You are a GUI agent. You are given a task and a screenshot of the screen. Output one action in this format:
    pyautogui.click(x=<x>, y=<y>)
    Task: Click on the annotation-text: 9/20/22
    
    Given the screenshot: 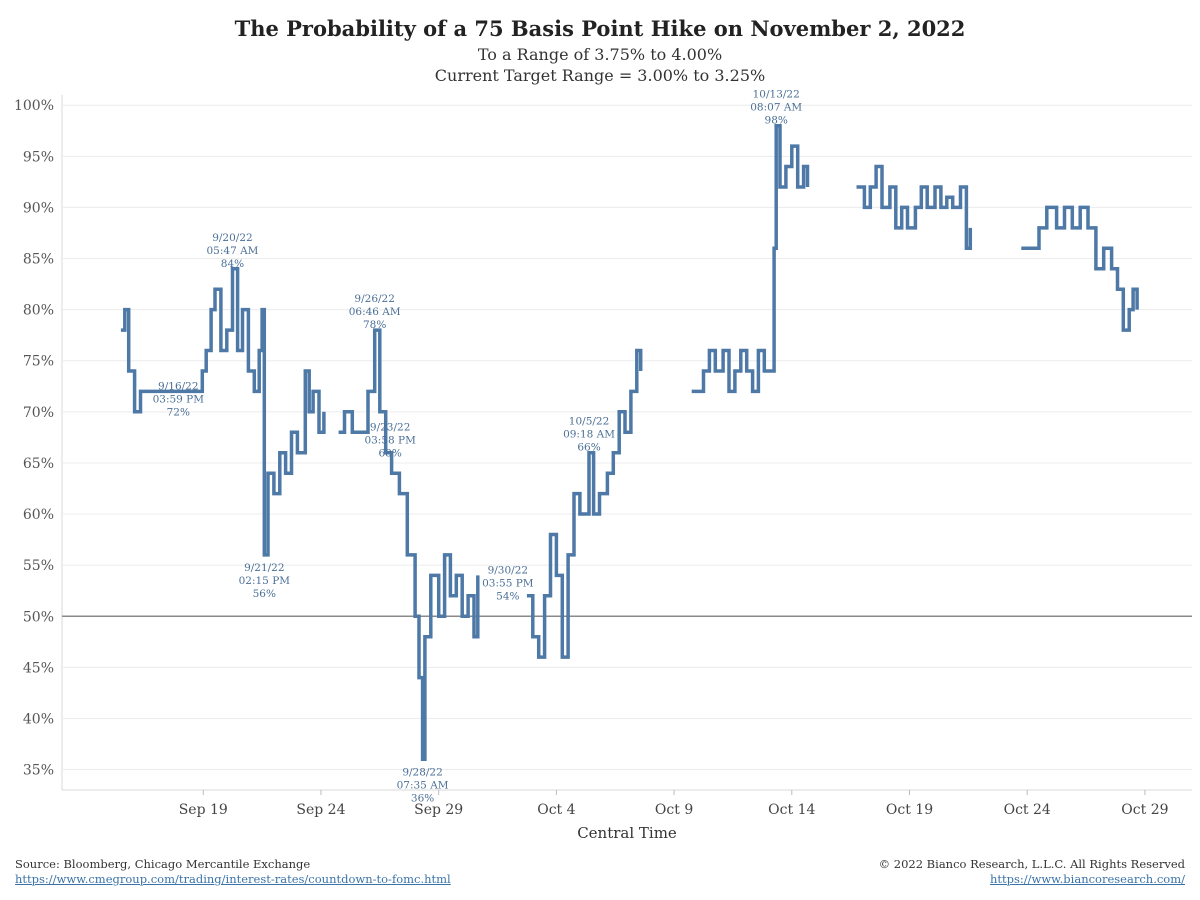 What is the action you would take?
    pyautogui.click(x=232, y=238)
    